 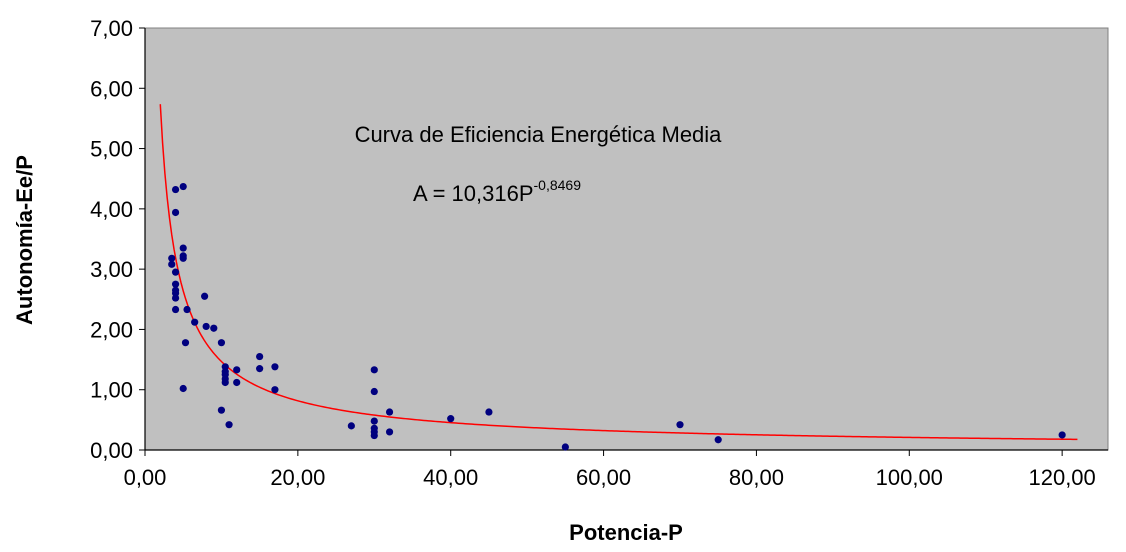 What do you see at coordinates (1061, 477) in the screenshot?
I see `x-tick-label: 120,00` at bounding box center [1061, 477].